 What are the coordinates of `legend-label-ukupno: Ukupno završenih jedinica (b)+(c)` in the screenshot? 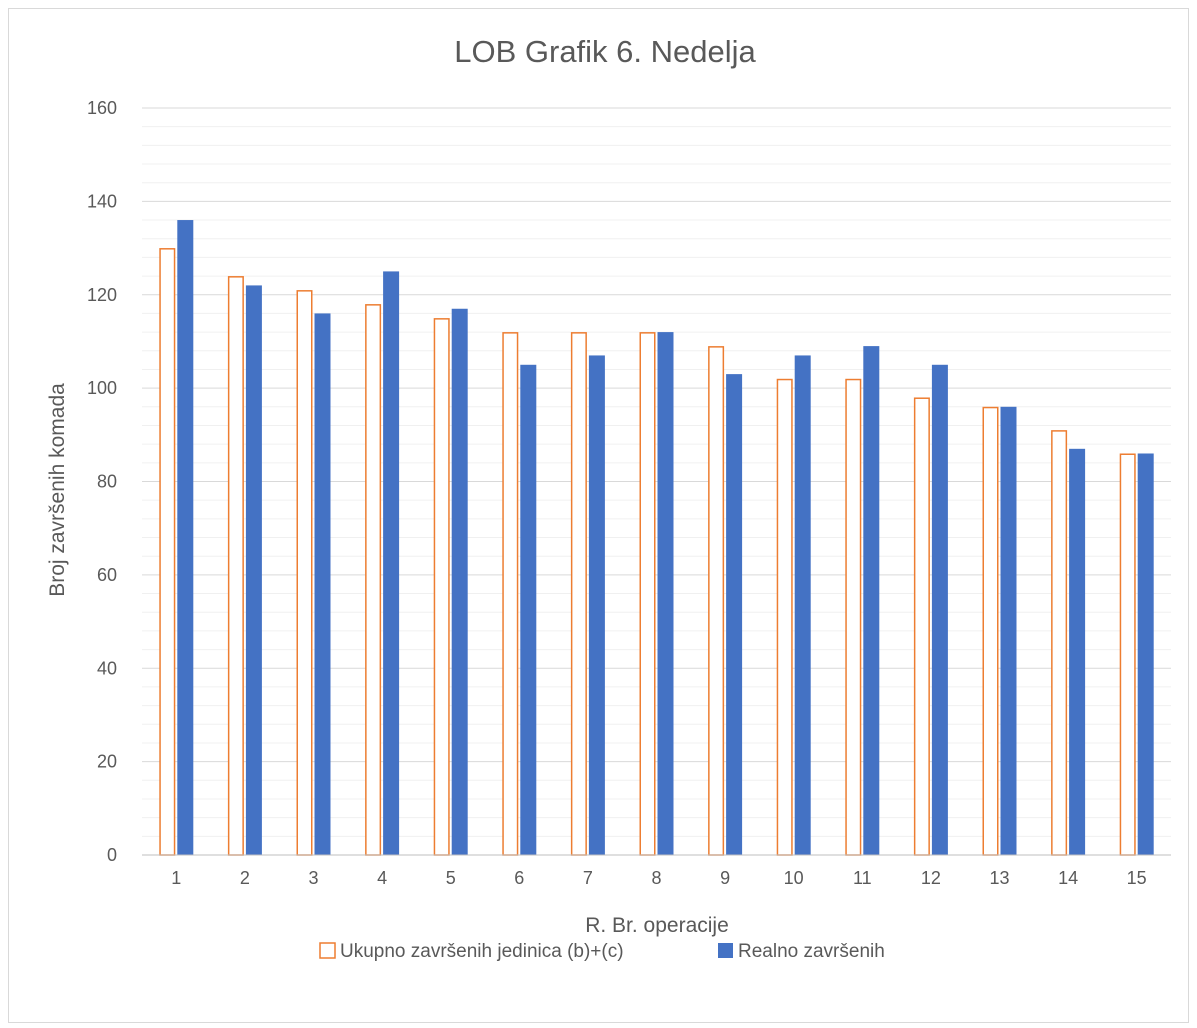 It's located at (482, 951).